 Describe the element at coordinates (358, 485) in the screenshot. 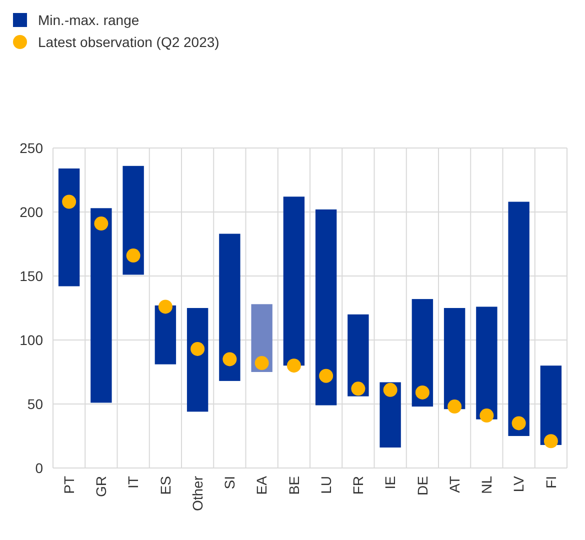

I see `x-tick-label: FR` at that location.